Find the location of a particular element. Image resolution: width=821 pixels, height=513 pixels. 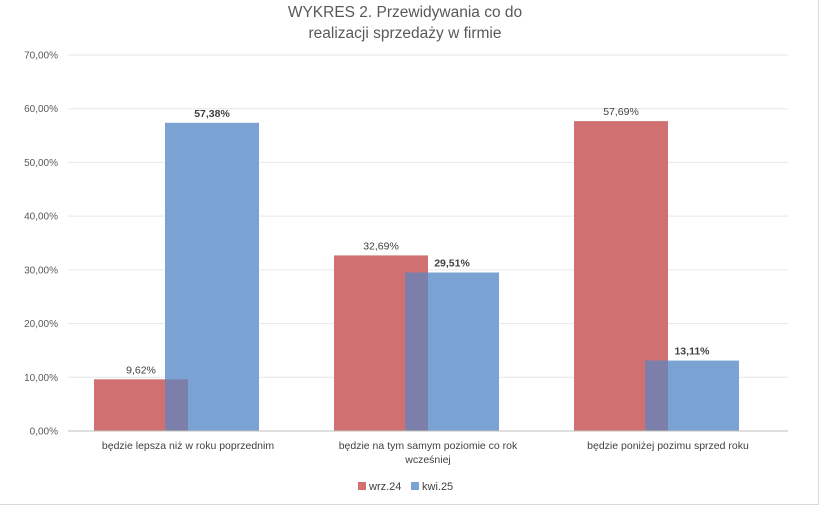

y-tick-label: 70,00% is located at coordinates (41, 56).